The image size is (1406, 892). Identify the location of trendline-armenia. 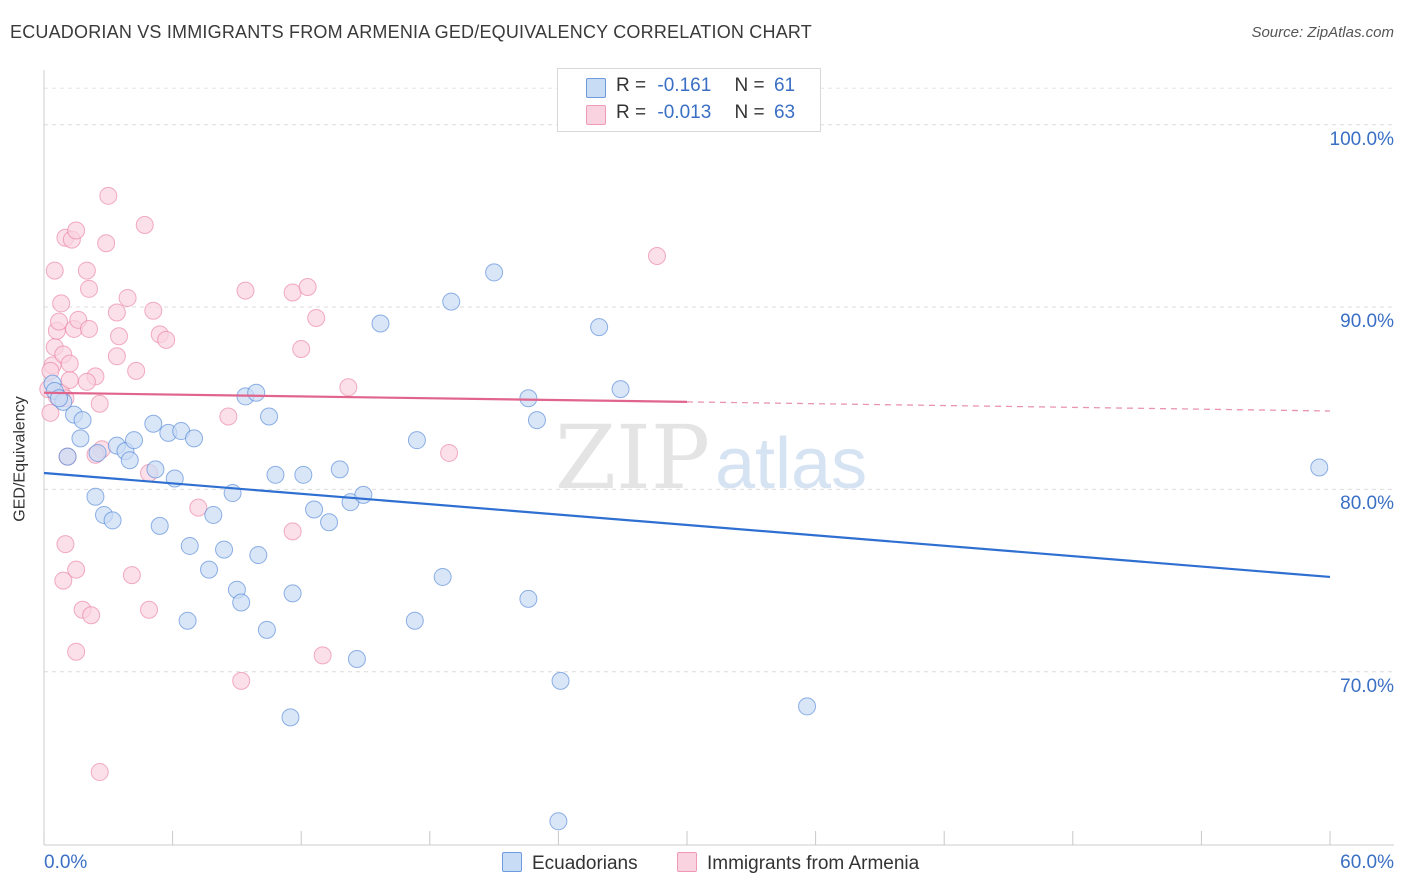
(365, 397).